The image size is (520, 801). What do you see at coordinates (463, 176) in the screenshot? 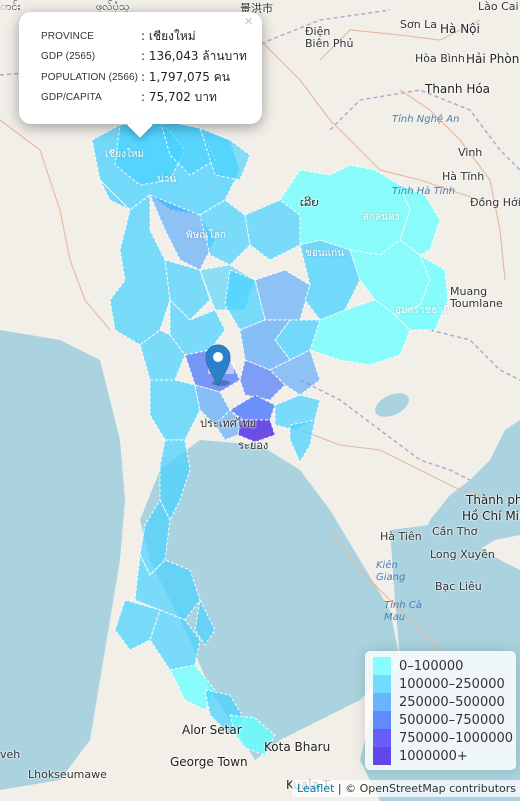
I see `map-label: Hà Tĩnh` at bounding box center [463, 176].